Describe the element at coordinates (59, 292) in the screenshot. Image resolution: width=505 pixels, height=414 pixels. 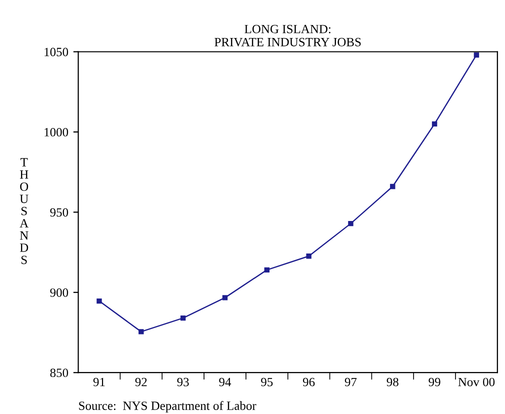
I see `y-tick-label: 900` at that location.